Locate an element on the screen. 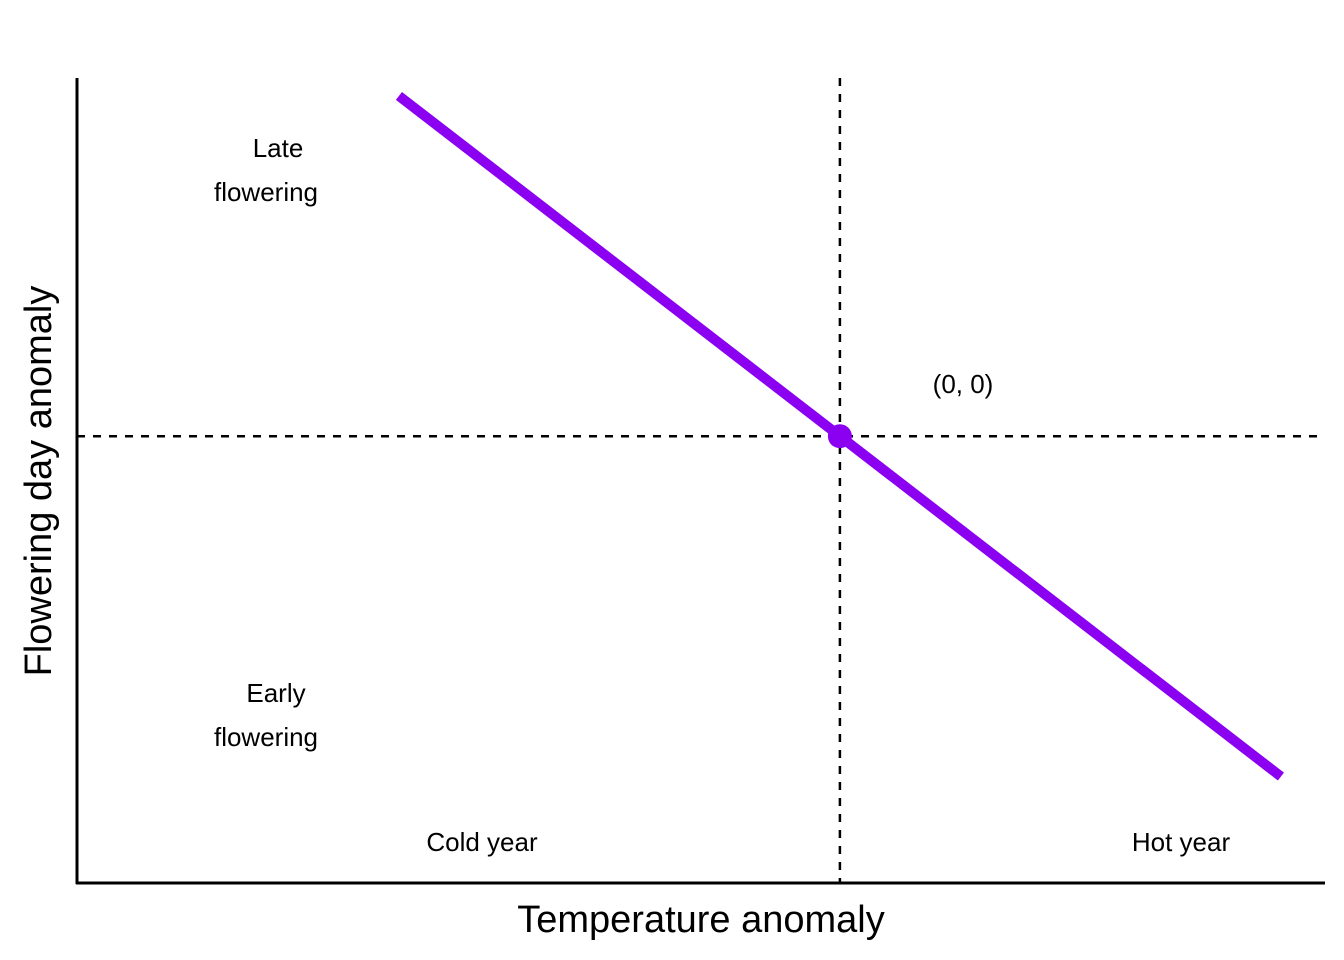 The width and height of the screenshot is (1344, 960). hot-year-label: Hot year is located at coordinates (1181, 842).